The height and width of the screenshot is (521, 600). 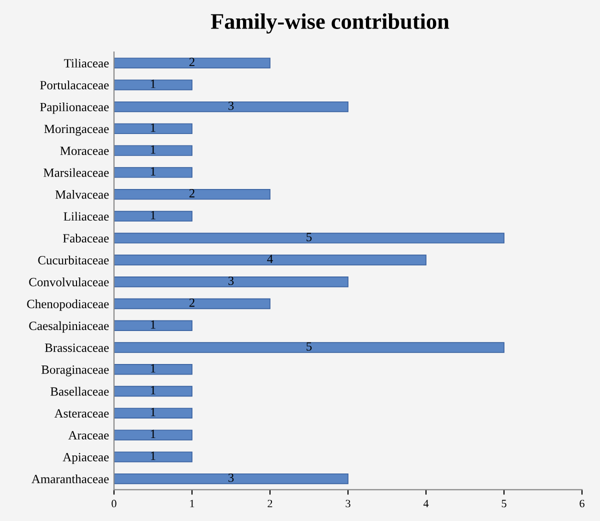 What do you see at coordinates (76, 172) in the screenshot?
I see `y-tick-label: Marsileaceae` at bounding box center [76, 172].